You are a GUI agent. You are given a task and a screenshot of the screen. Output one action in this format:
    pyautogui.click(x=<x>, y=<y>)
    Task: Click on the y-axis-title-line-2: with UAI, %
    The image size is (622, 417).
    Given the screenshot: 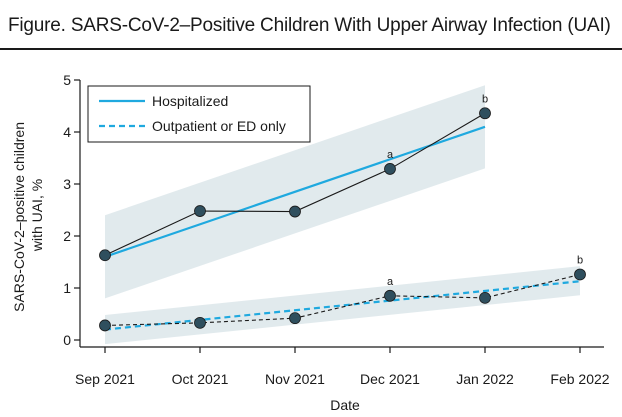 What is the action you would take?
    pyautogui.click(x=37, y=215)
    